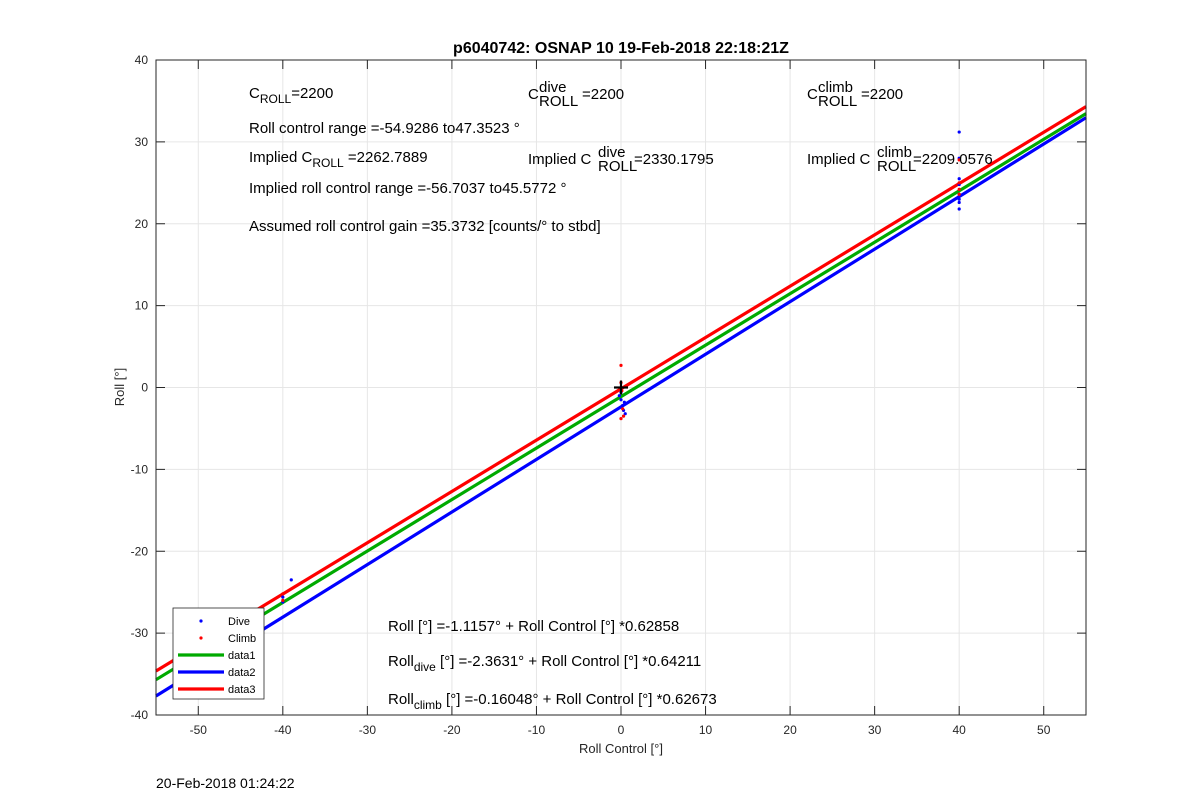 The image size is (1200, 804). What do you see at coordinates (537, 730) in the screenshot?
I see `x-tick-label: -10` at bounding box center [537, 730].